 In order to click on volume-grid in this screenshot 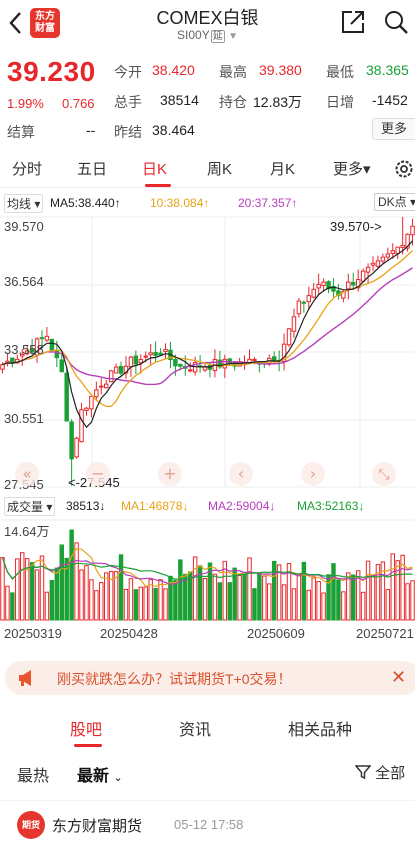, I will do `click(207, 570)`.